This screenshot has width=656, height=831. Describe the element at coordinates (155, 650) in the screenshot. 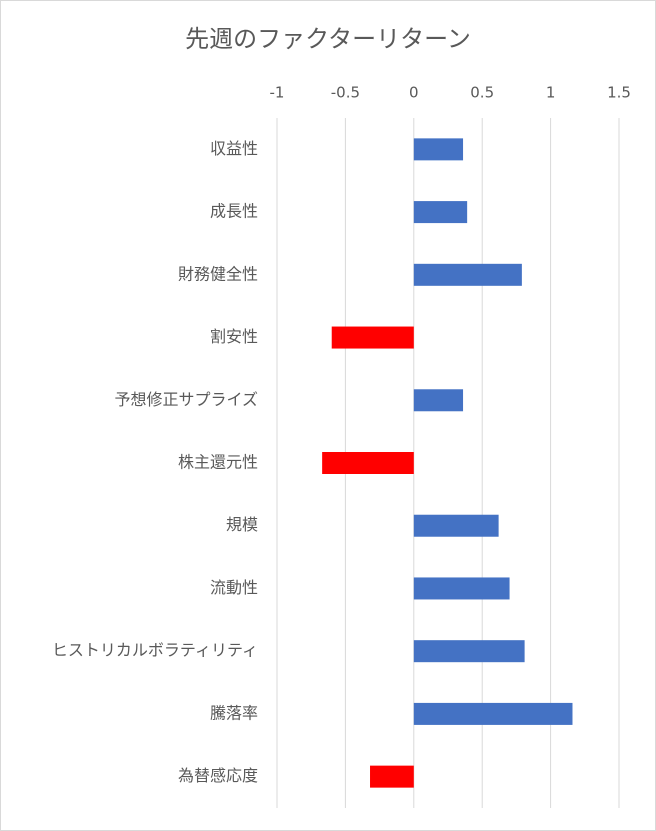

I see `y-tick-label: ヒストリカルボラティリティ` at that location.